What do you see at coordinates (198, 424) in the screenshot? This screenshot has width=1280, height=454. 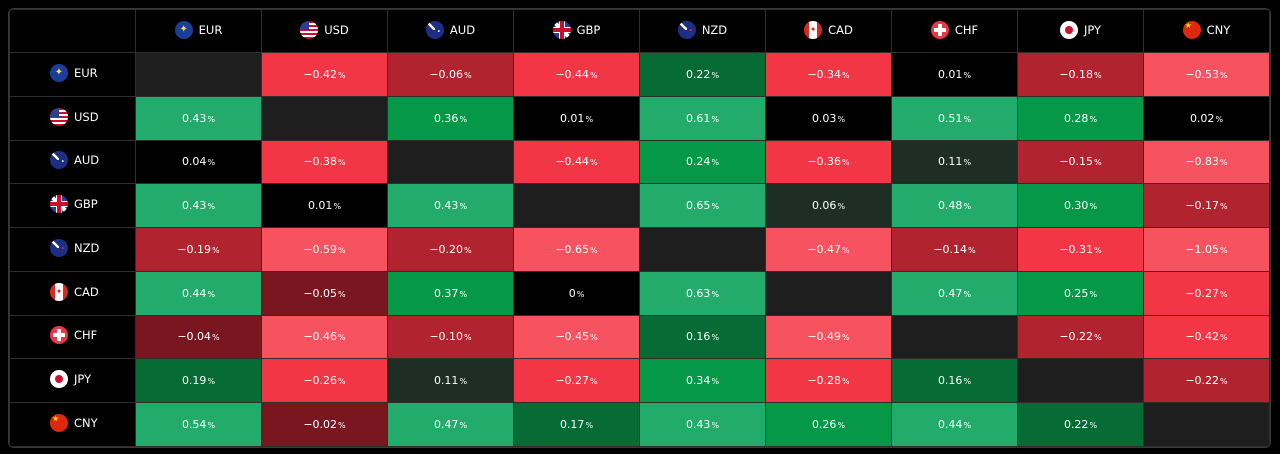 I see `rate-cell-cny-eur: 0.54%` at bounding box center [198, 424].